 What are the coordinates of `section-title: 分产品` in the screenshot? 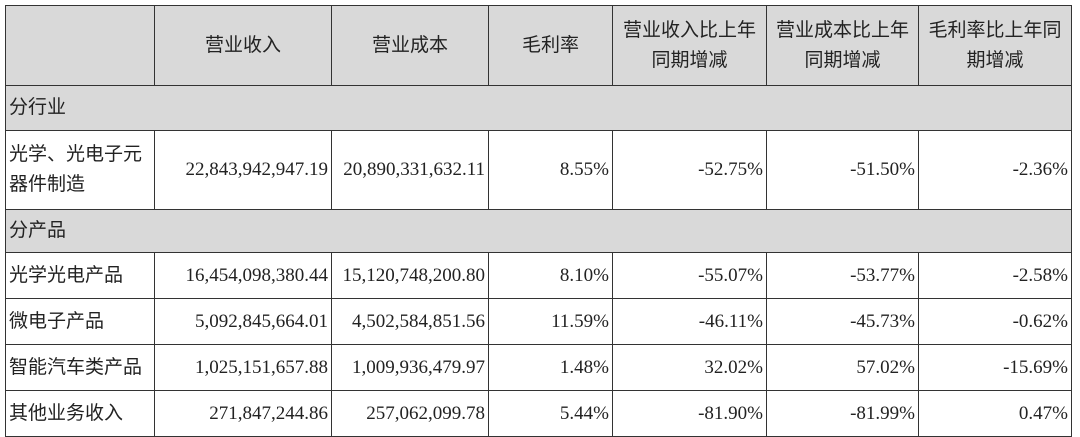 It's located at (538, 231).